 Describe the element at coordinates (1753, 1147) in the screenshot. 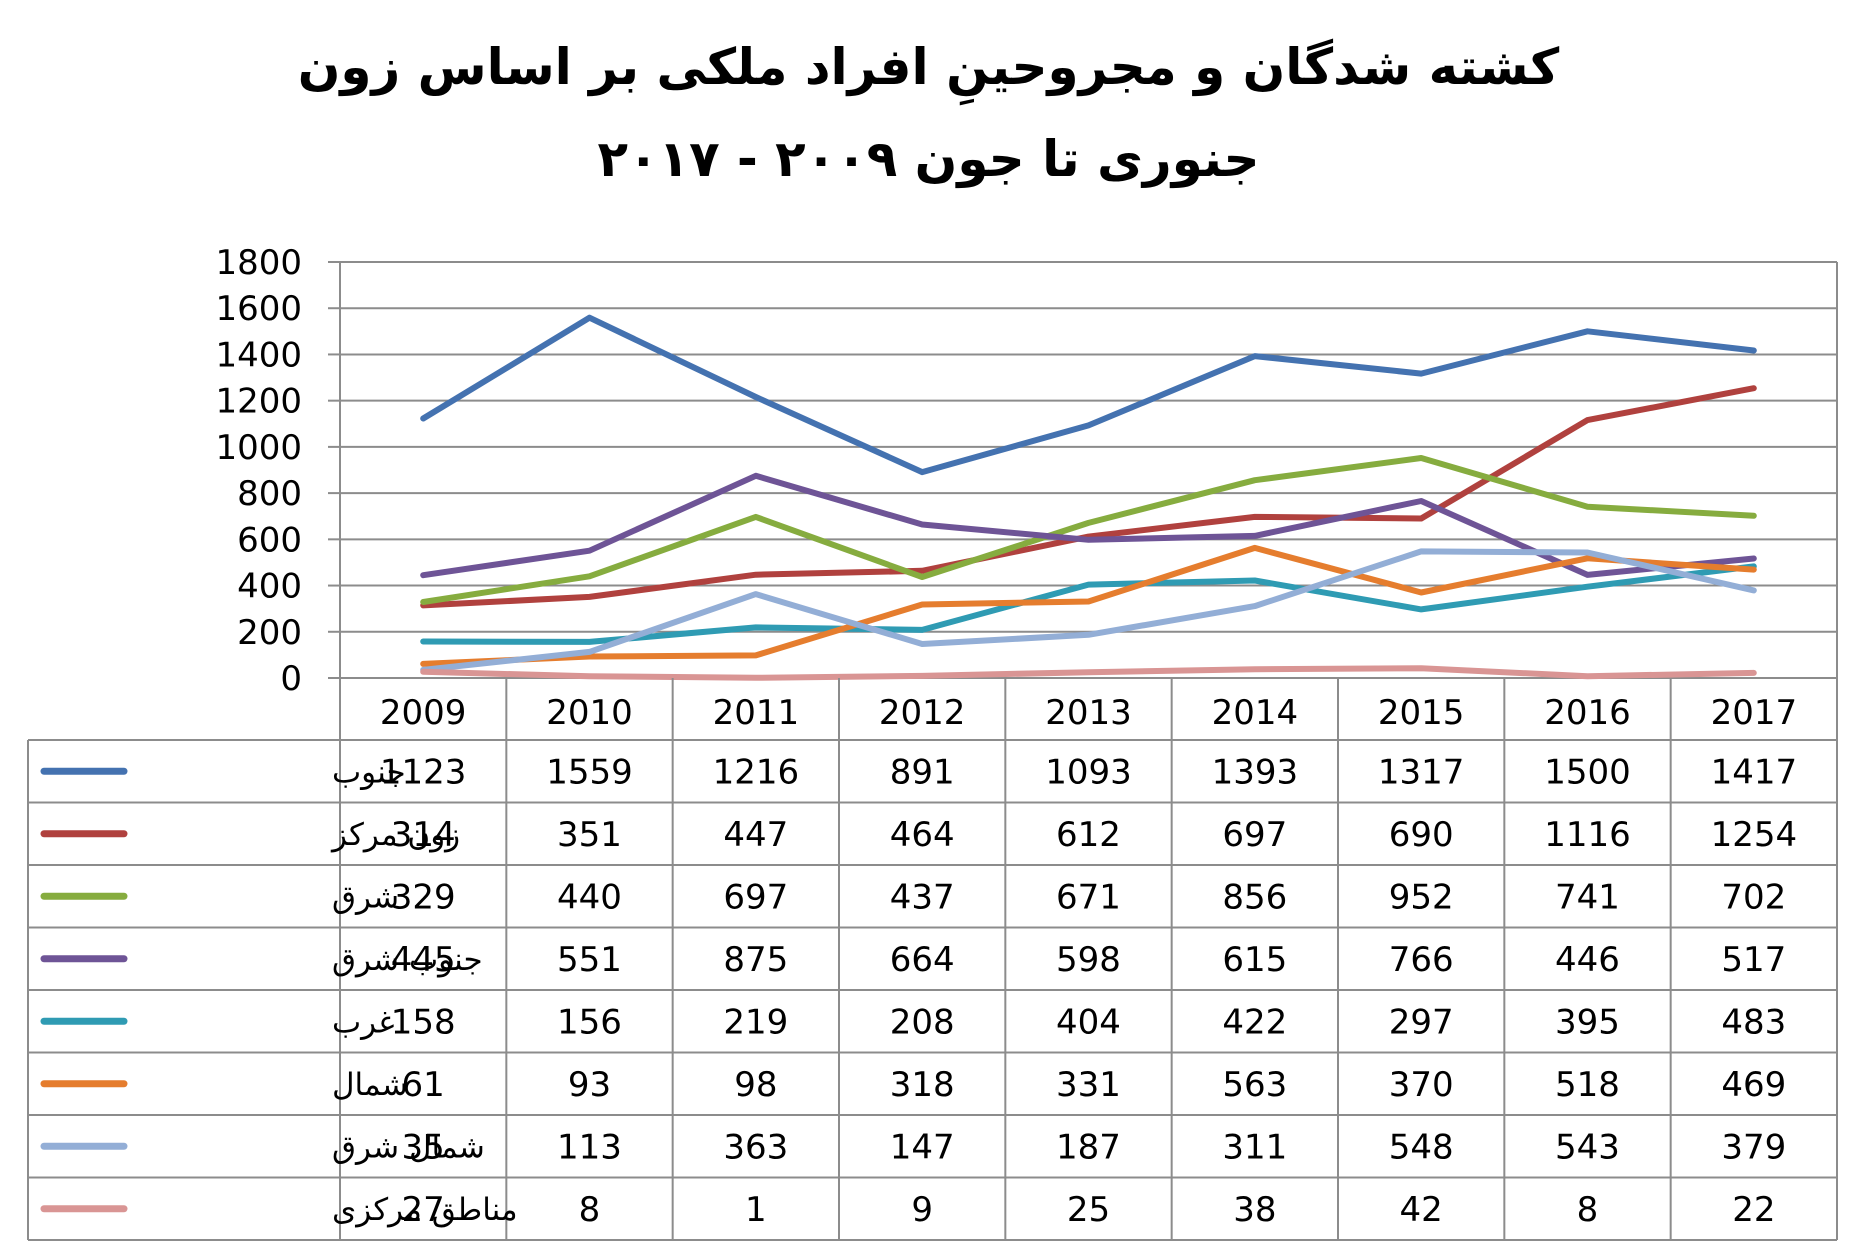

I see `data-cell: 379` at that location.